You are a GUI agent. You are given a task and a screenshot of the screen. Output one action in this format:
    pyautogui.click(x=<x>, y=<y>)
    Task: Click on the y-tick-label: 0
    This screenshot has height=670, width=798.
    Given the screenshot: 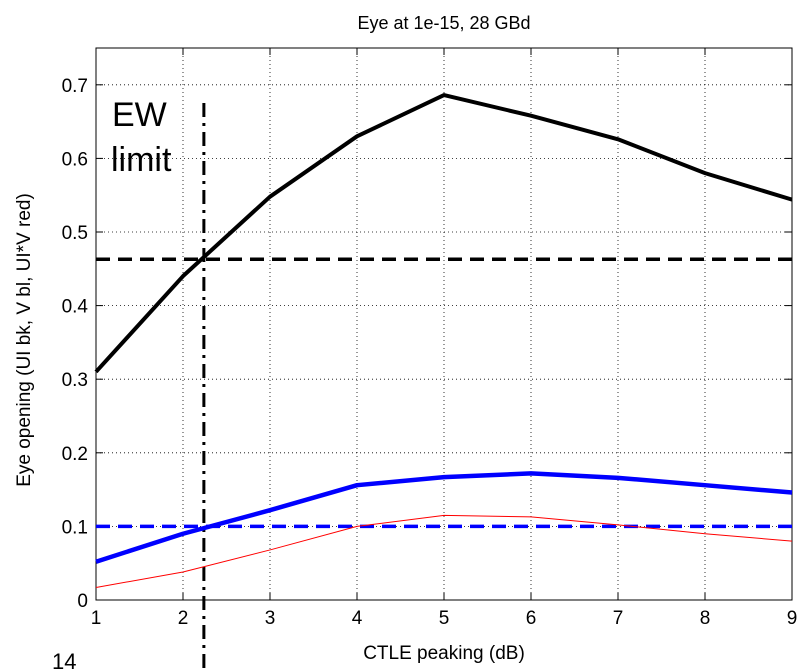 What is the action you would take?
    pyautogui.click(x=82, y=601)
    